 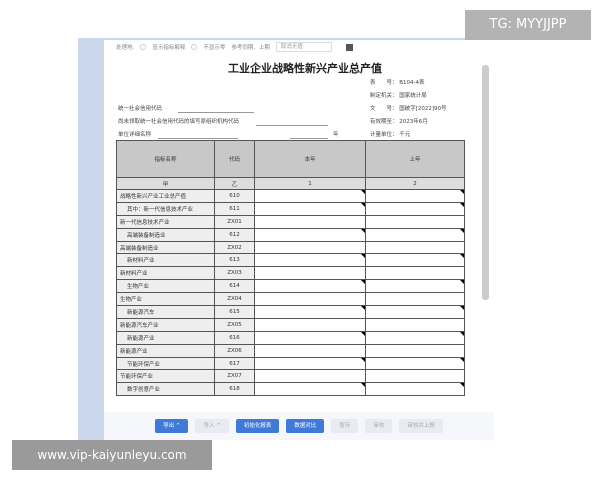 What do you see at coordinates (165, 159) in the screenshot?
I see `col-header-name: 指标名称` at bounding box center [165, 159].